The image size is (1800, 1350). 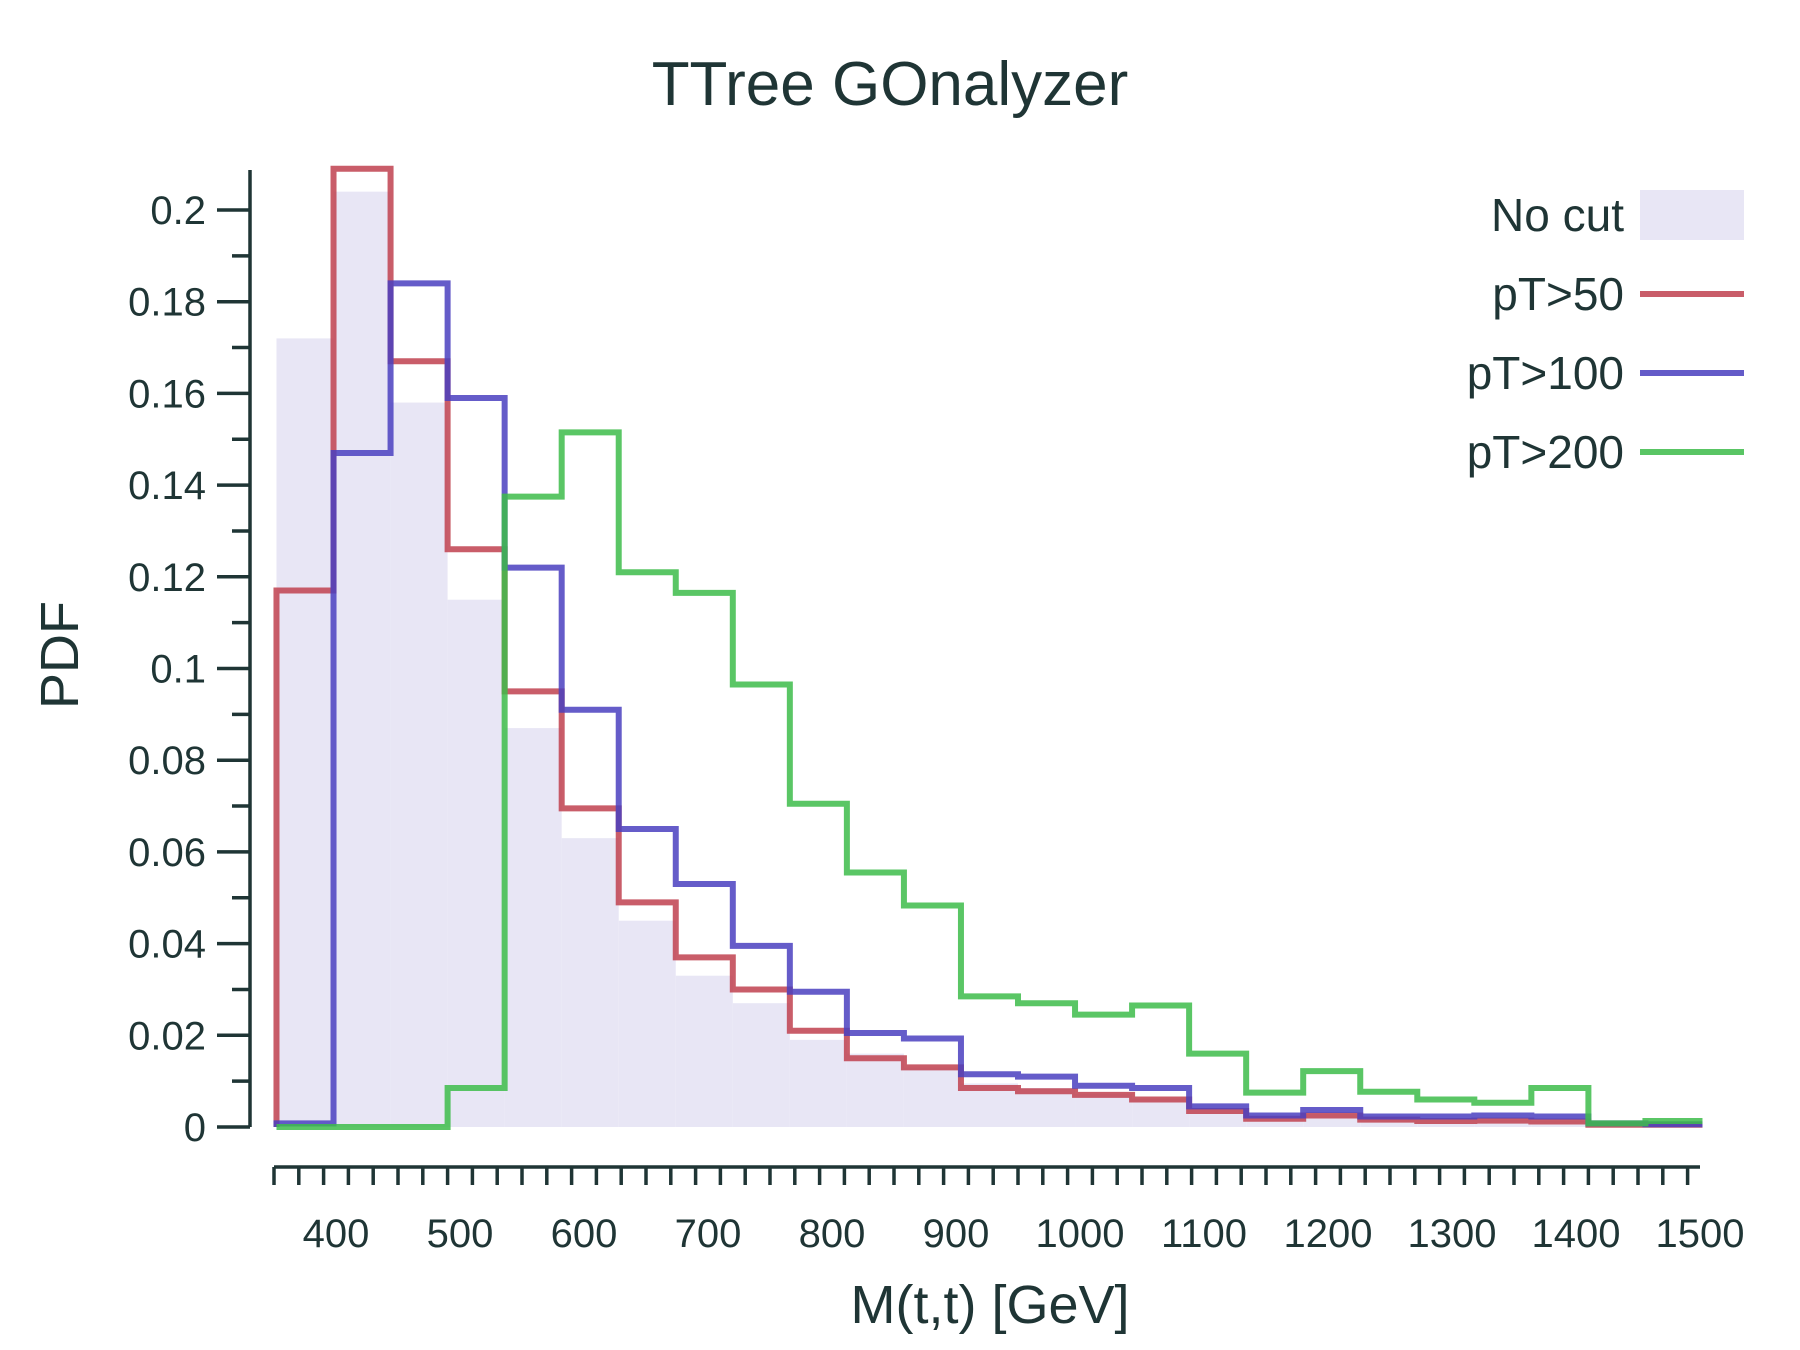 I want to click on x-tick-label: 600, so click(x=584, y=1234).